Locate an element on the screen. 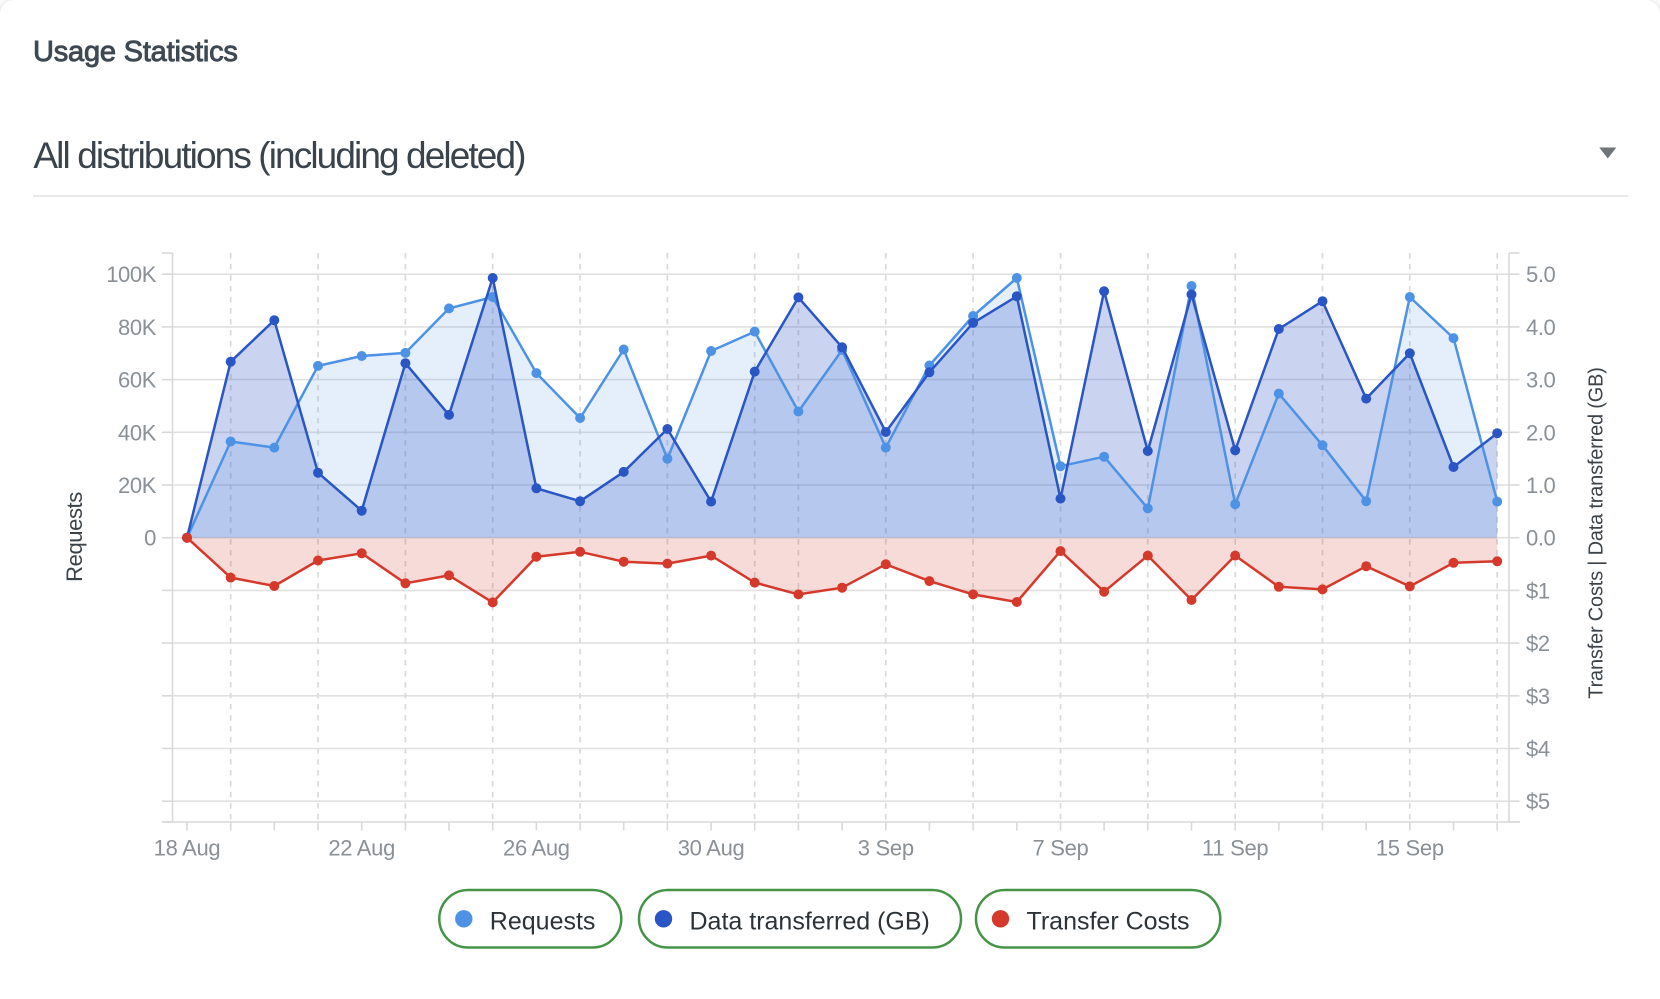 The height and width of the screenshot is (999, 1660). svg-text: 1.0 is located at coordinates (1541, 485).